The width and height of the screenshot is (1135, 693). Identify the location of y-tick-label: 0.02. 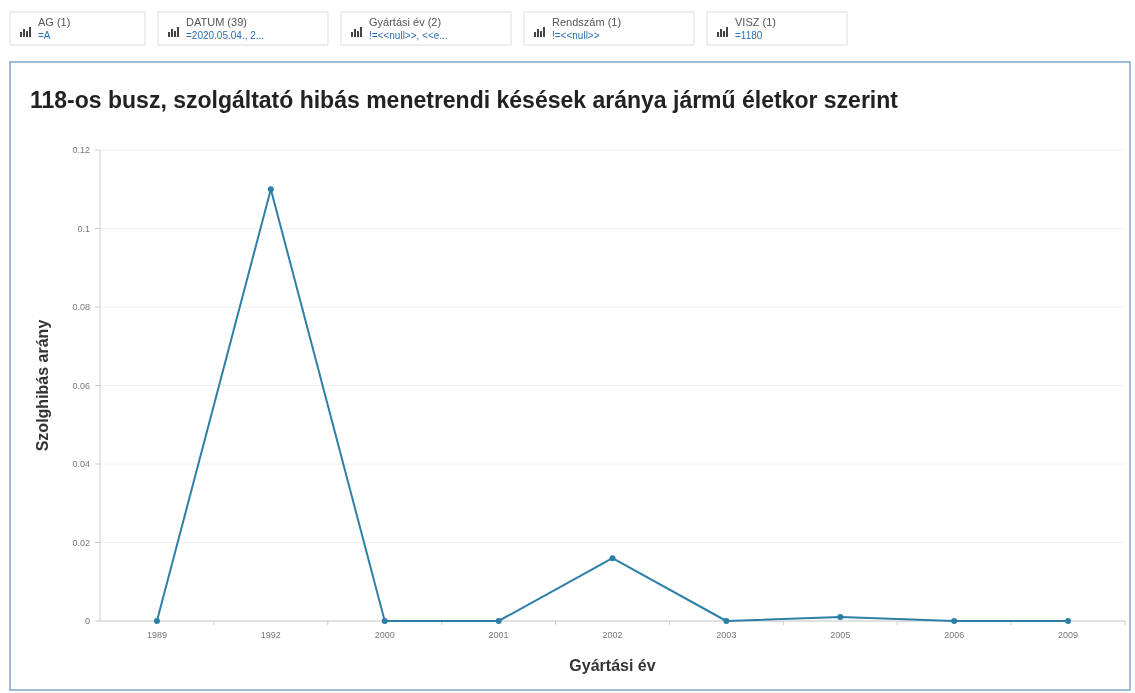
(81, 542).